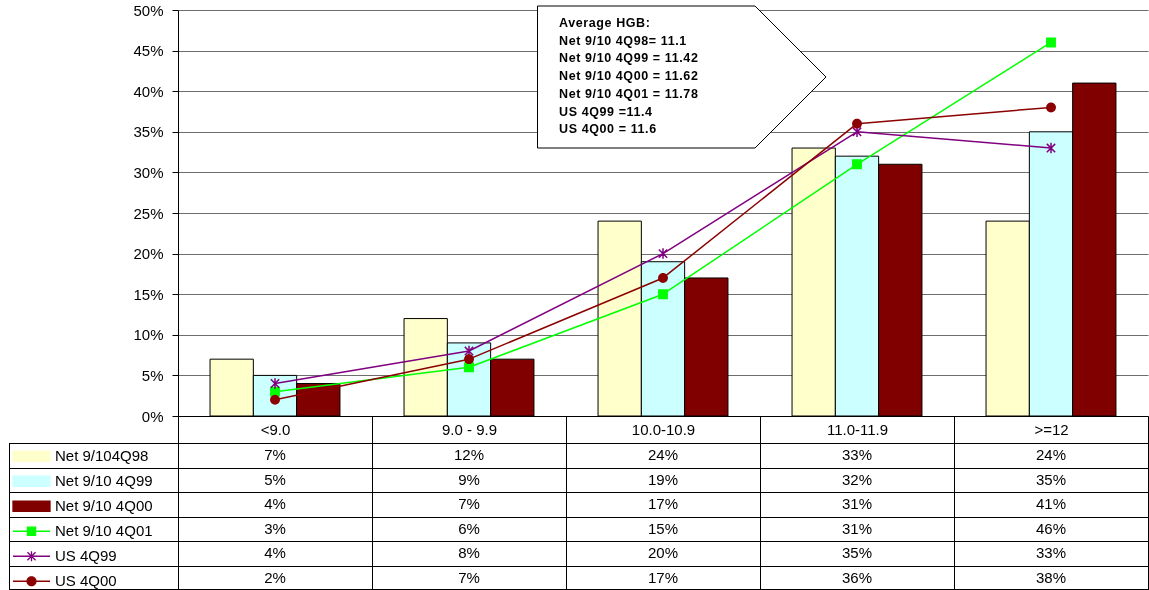 Image resolution: width=1149 pixels, height=590 pixels. What do you see at coordinates (629, 94) in the screenshot?
I see `annotation: Net 9/10 4Q01 = 11.78` at bounding box center [629, 94].